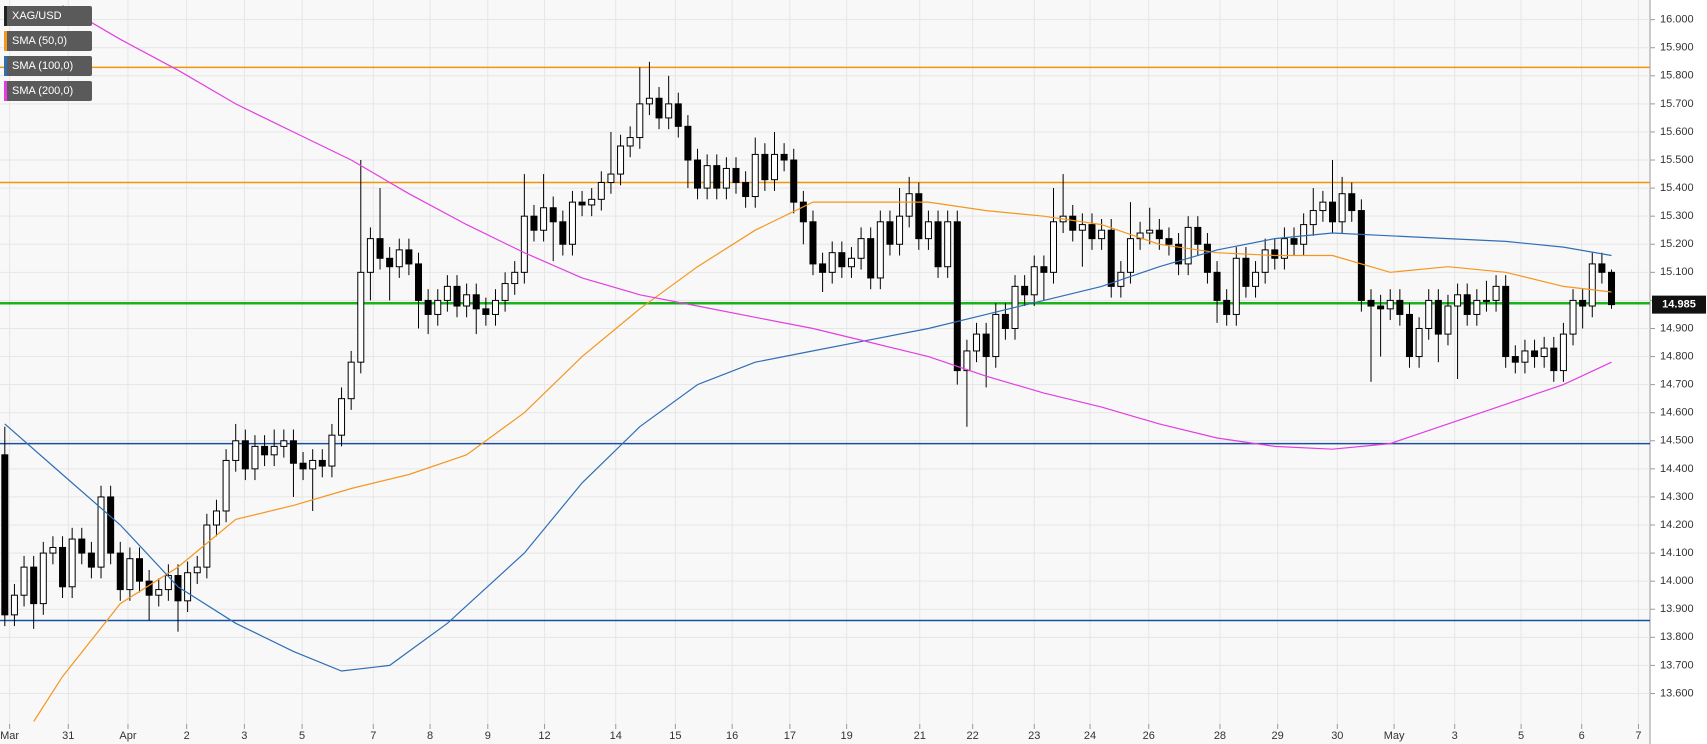  I want to click on y-tick-label: 15.300, so click(1677, 216).